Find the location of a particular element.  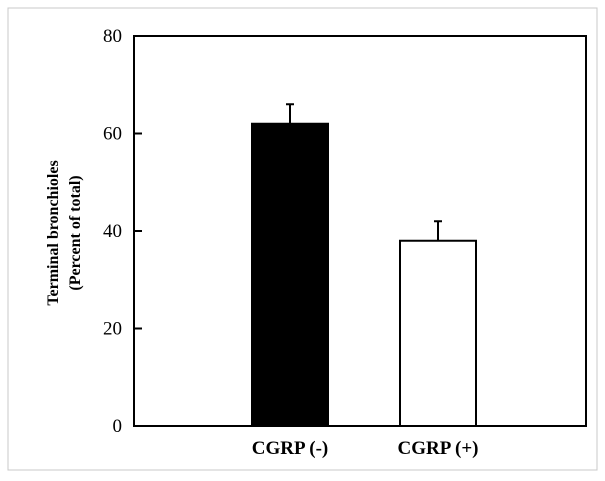

x-axis-categories: CGRP (-) CGRP (+) is located at coordinates (365, 448).